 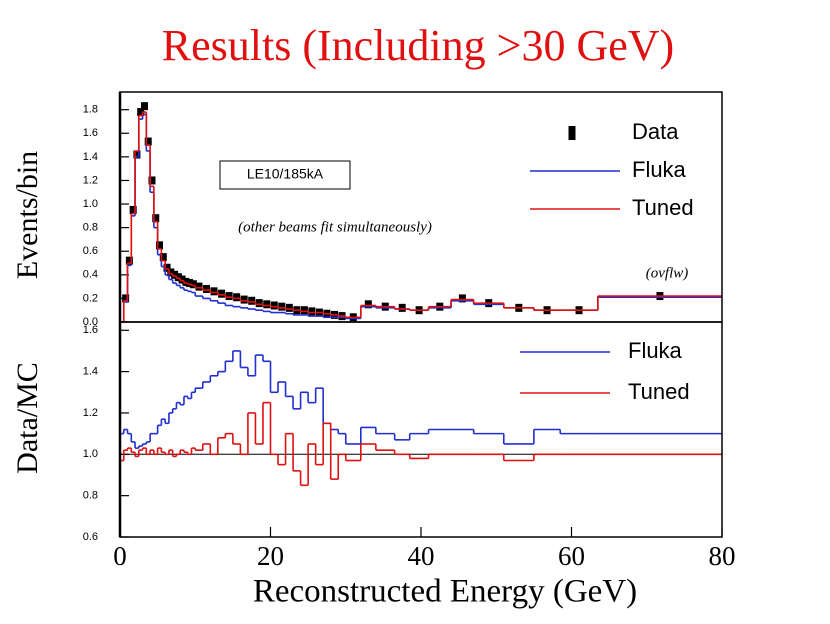 What do you see at coordinates (90, 275) in the screenshot?
I see `y-tick-label: 0.4` at bounding box center [90, 275].